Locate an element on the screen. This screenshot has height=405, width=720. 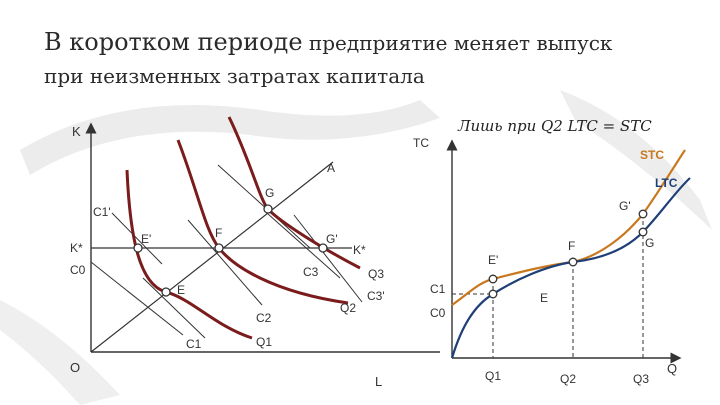
isocost-c3 is located at coordinates (304, 246).